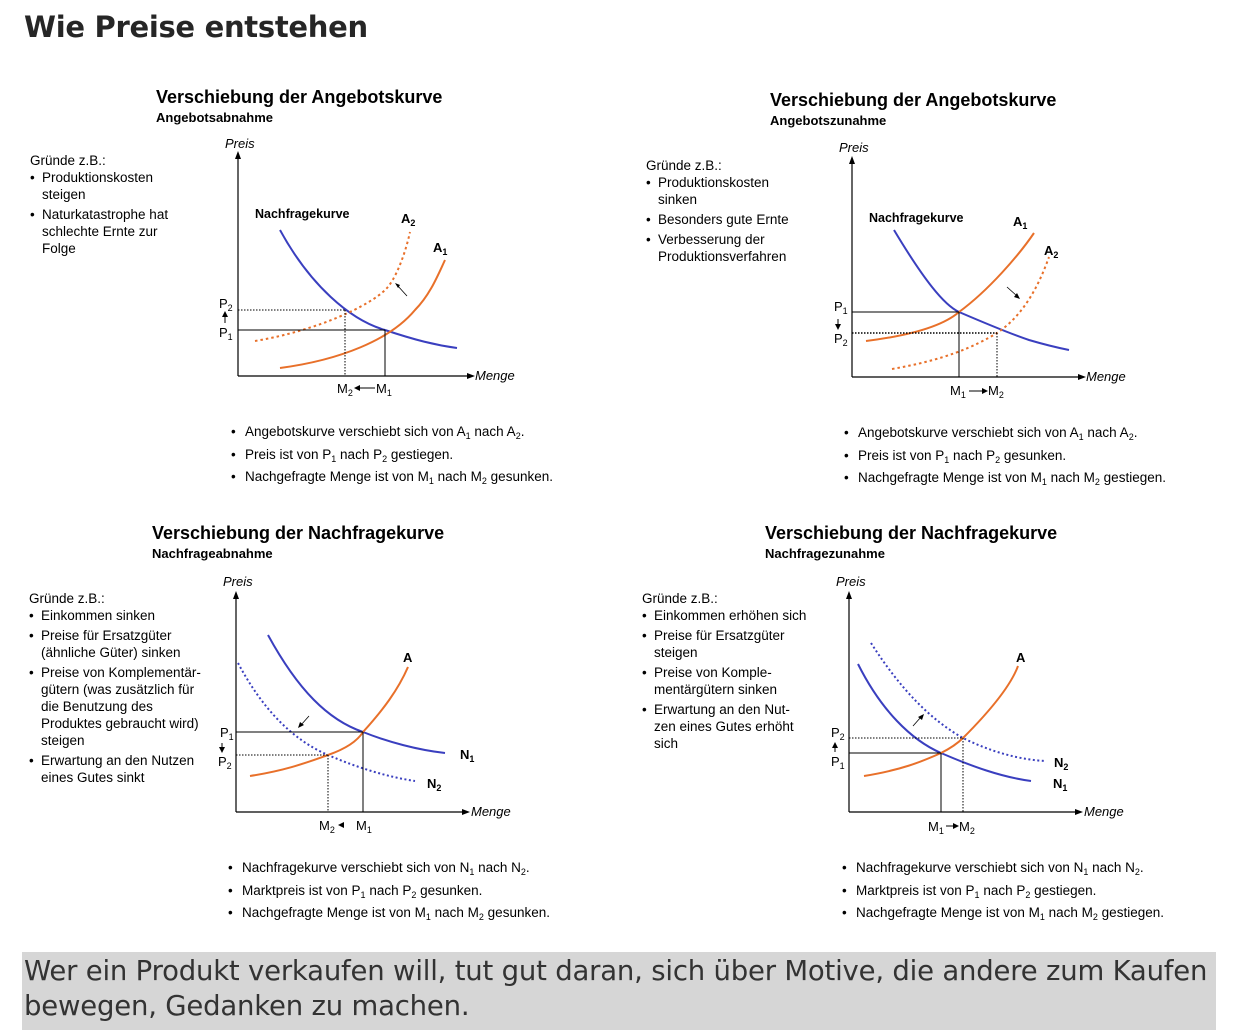 The width and height of the screenshot is (1248, 1036). Describe the element at coordinates (950, 287) in the screenshot. I see `supply-curve-a1` at that location.